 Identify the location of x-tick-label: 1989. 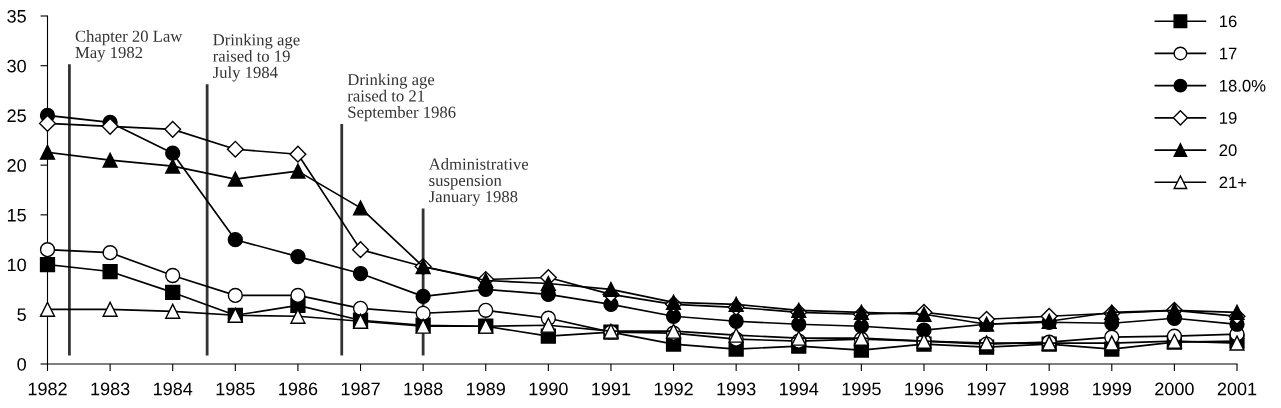
(486, 389).